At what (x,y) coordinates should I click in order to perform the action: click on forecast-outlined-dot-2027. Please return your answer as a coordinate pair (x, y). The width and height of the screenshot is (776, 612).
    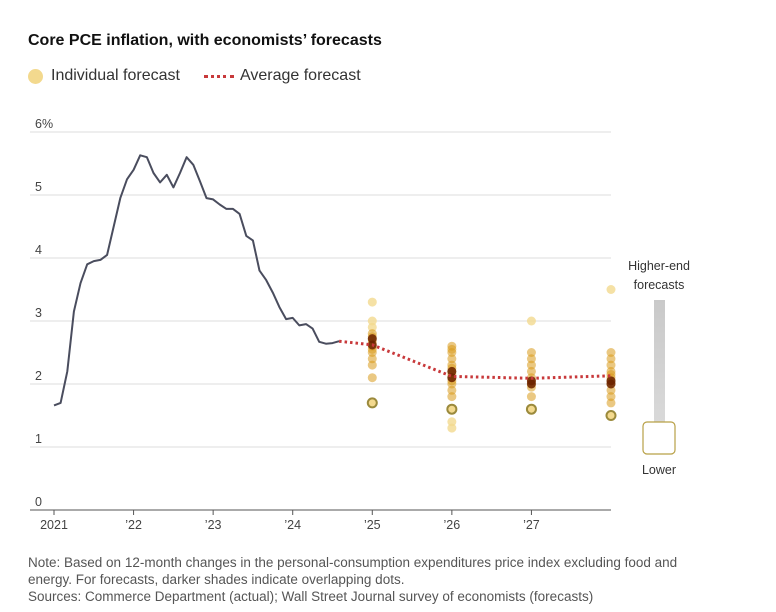
    Looking at the image, I should click on (531, 409).